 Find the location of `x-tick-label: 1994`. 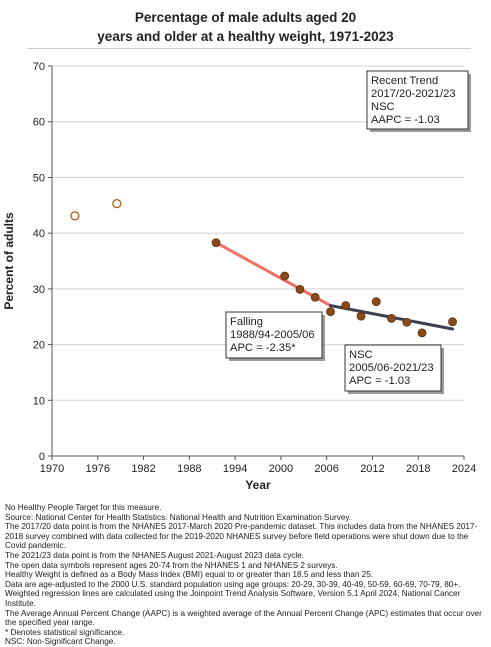

x-tick-label: 1994 is located at coordinates (235, 469).